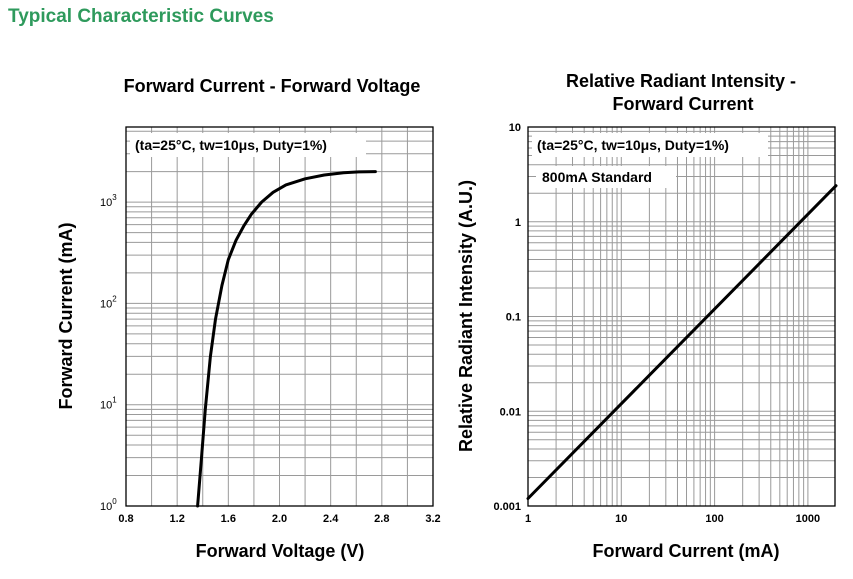 This screenshot has height=579, width=853. Describe the element at coordinates (808, 519) in the screenshot. I see `chart2-x-tick-label: 1000` at that location.